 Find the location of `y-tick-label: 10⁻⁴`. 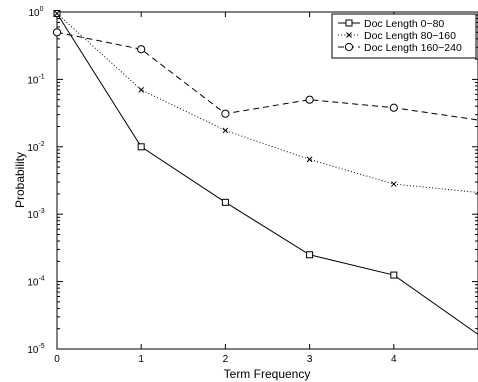

y-tick-label: 10⁻⁴ is located at coordinates (35, 282).